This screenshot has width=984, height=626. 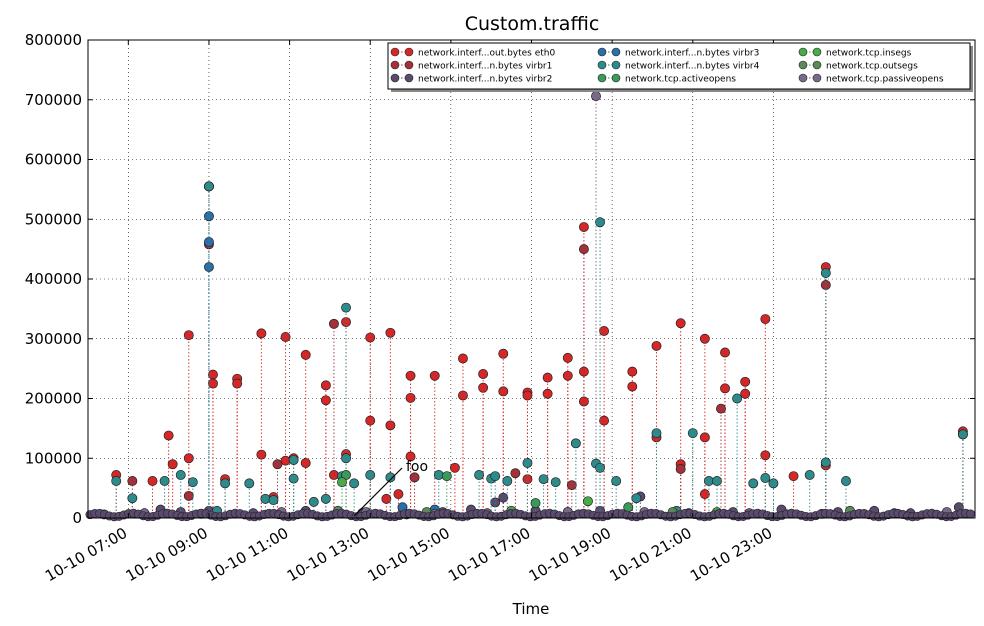 I want to click on legend-label: network.tcp.activeopens, so click(x=680, y=80).